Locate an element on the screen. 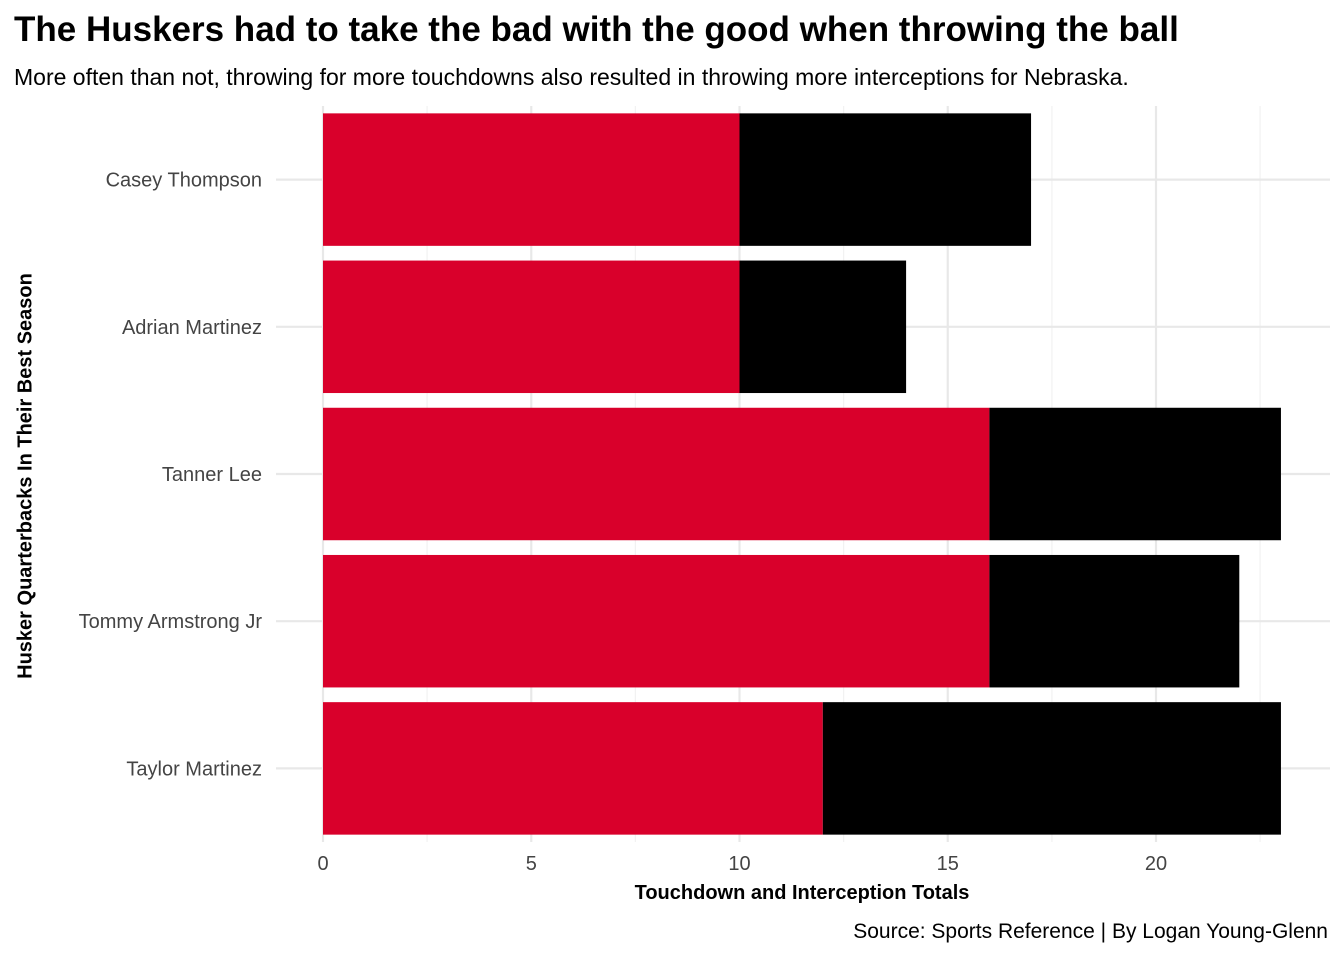 Image resolution: width=1344 pixels, height=960 pixels. x-tick-label: 10 is located at coordinates (739, 864).